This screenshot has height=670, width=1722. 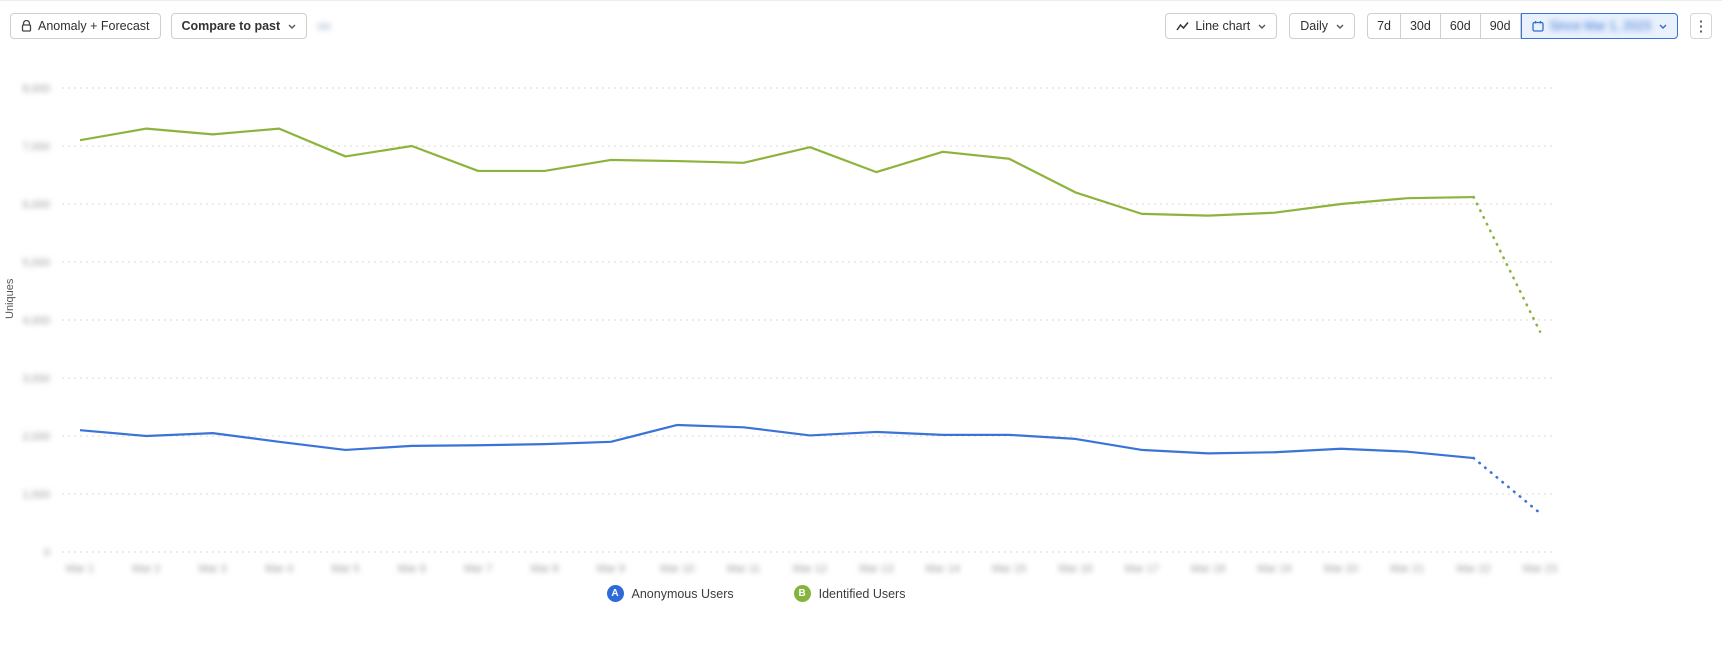 I want to click on svg-text: Mar 6, so click(x=412, y=569).